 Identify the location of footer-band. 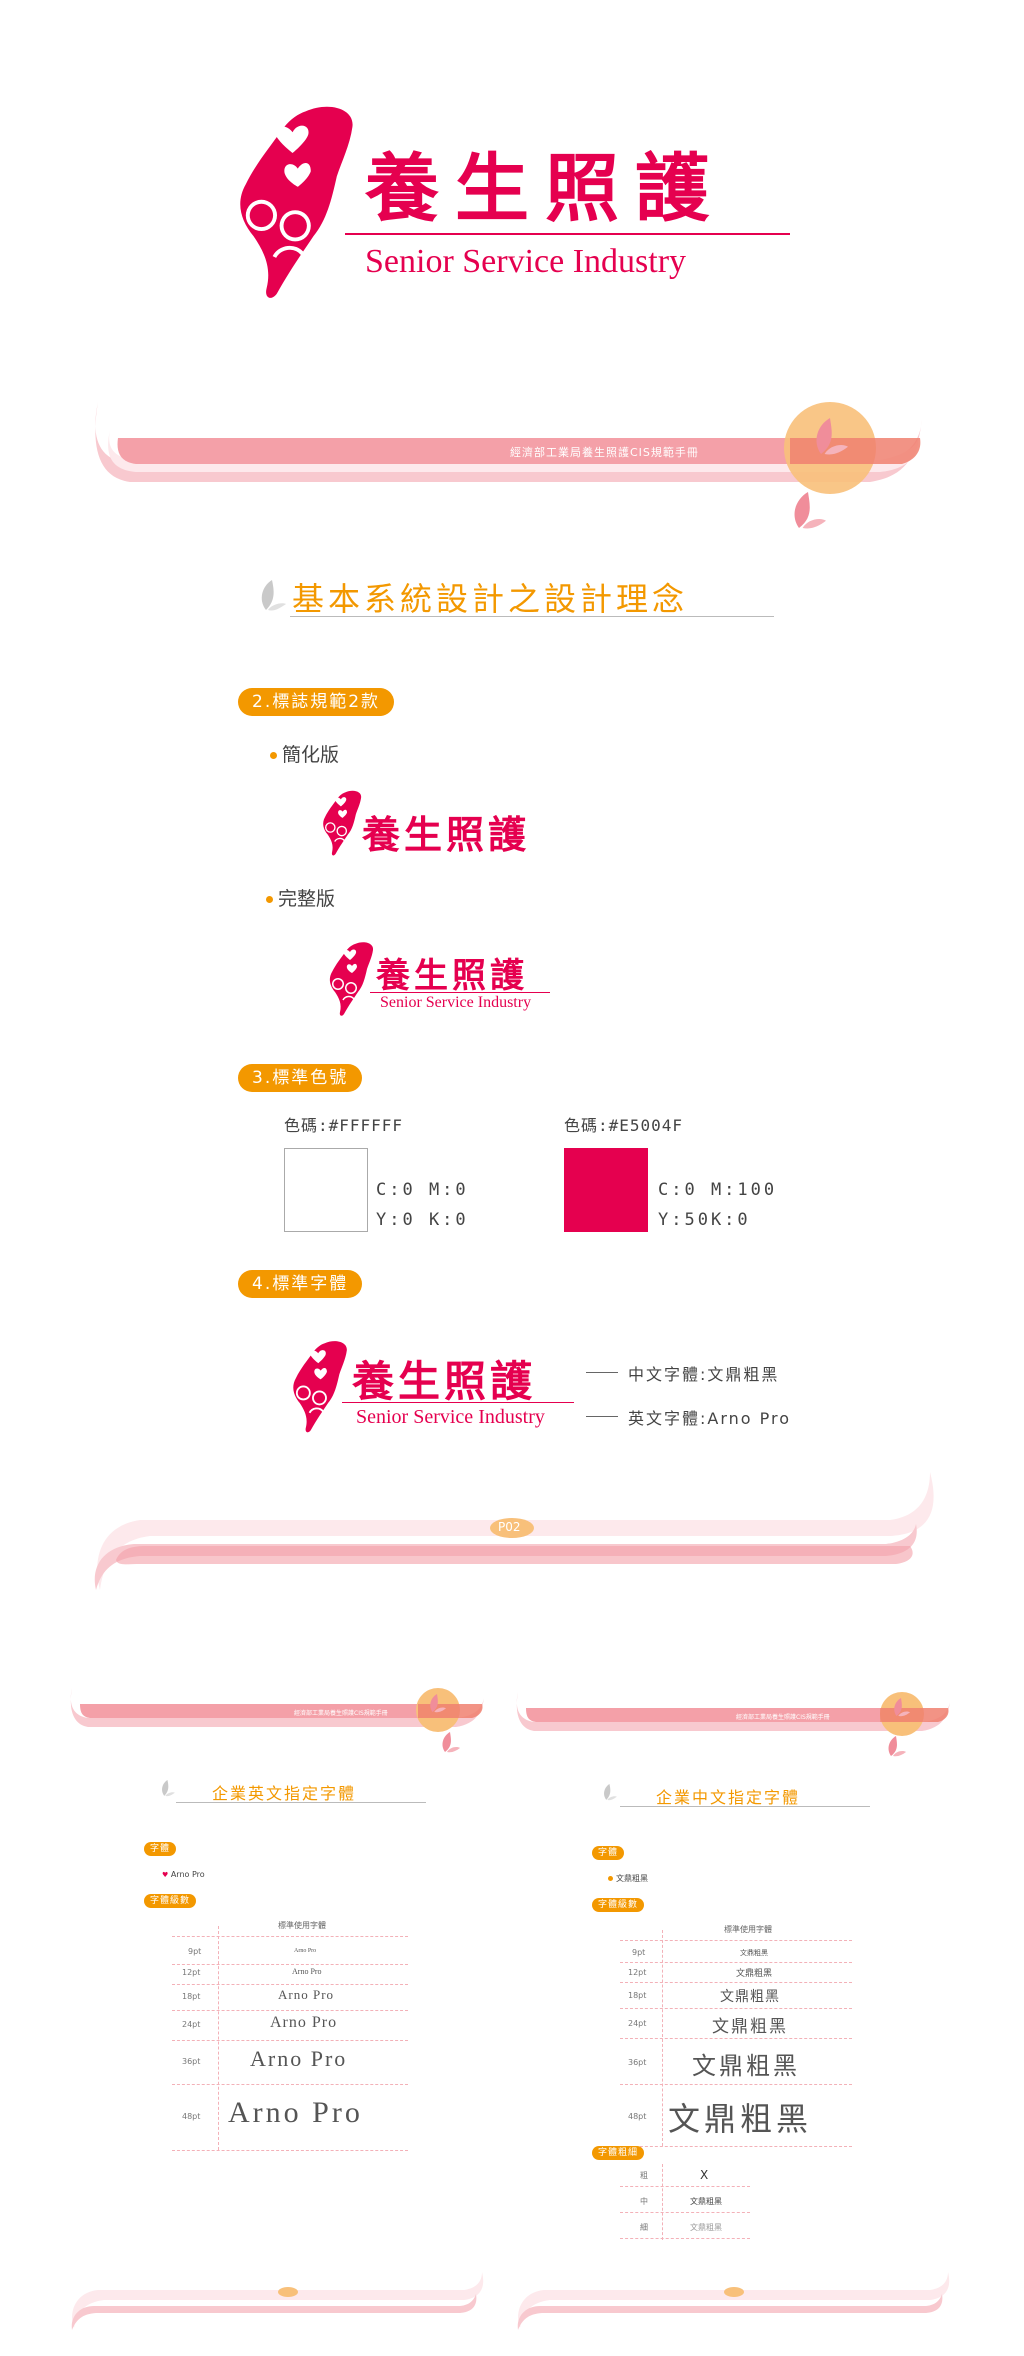
(514, 1531).